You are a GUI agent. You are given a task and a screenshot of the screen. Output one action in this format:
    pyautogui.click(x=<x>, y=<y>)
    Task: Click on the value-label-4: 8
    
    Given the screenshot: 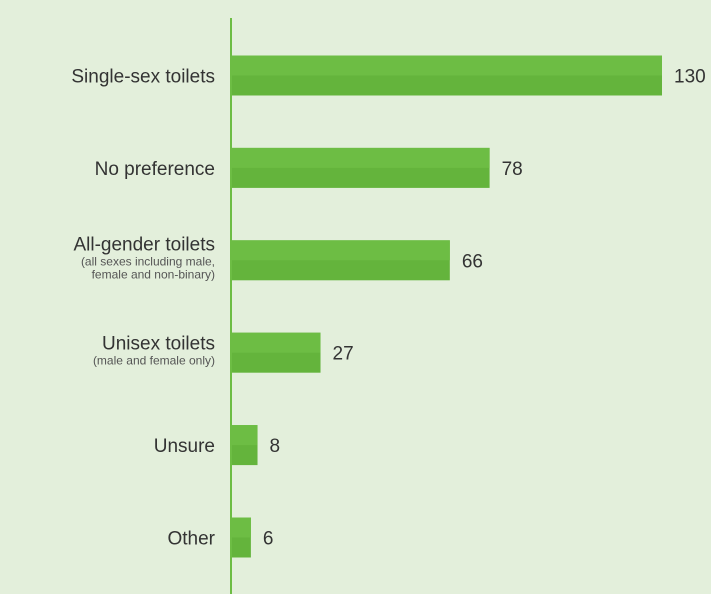 What is the action you would take?
    pyautogui.click(x=275, y=446)
    